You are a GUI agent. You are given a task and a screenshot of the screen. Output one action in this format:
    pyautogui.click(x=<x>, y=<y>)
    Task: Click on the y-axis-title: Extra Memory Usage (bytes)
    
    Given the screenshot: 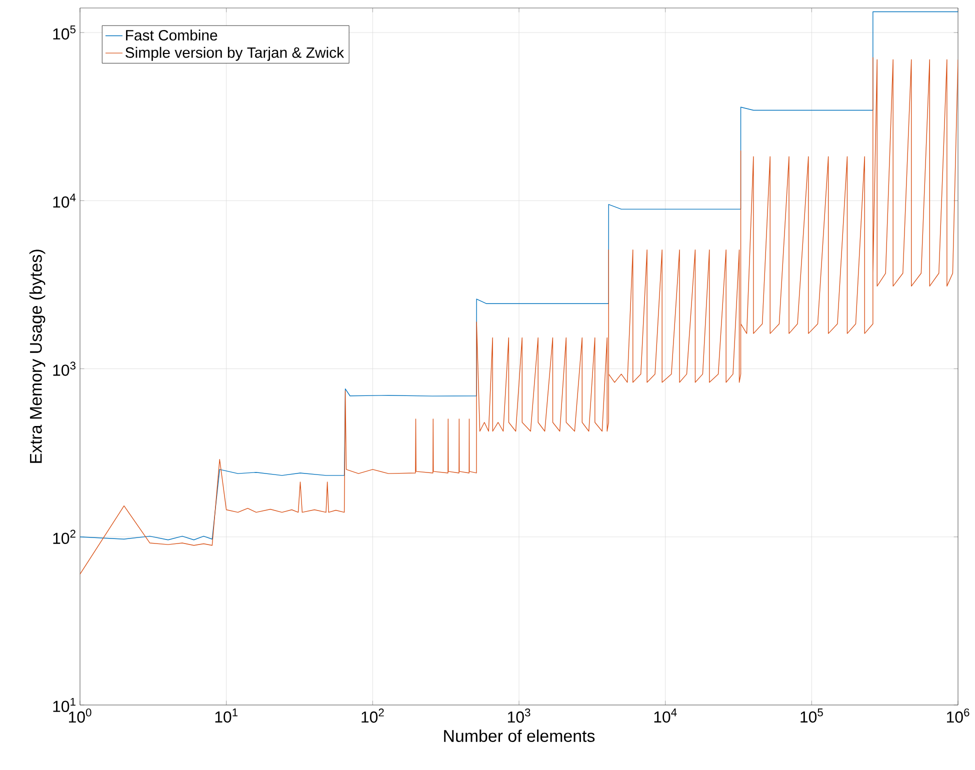 What is the action you would take?
    pyautogui.click(x=37, y=356)
    